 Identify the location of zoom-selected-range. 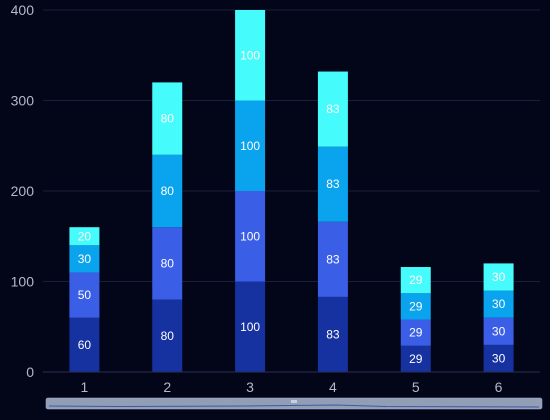
(294, 403).